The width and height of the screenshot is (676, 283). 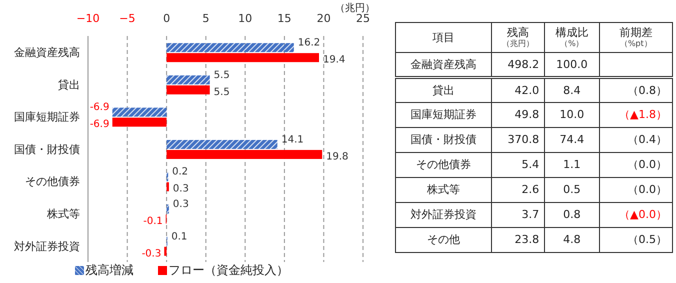 I want to click on data-label: 19.8, so click(x=337, y=156).